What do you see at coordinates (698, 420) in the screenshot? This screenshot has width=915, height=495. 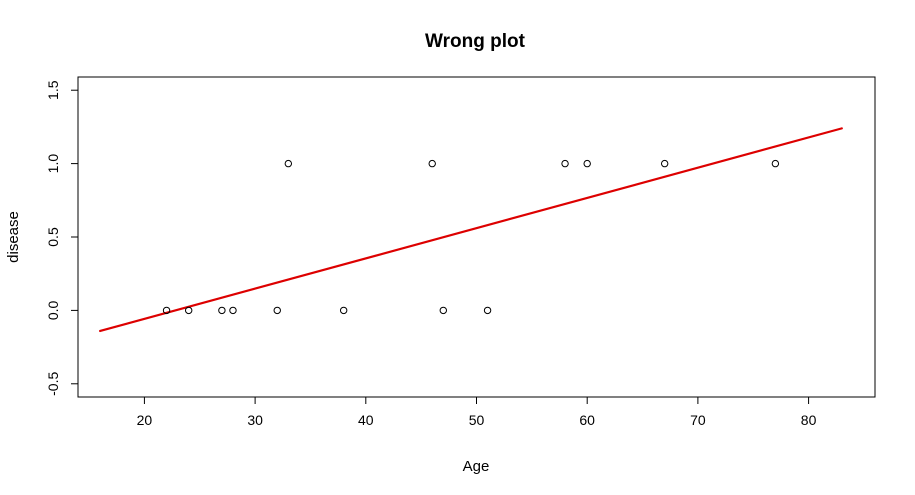 I see `x-tick-label: 70` at bounding box center [698, 420].